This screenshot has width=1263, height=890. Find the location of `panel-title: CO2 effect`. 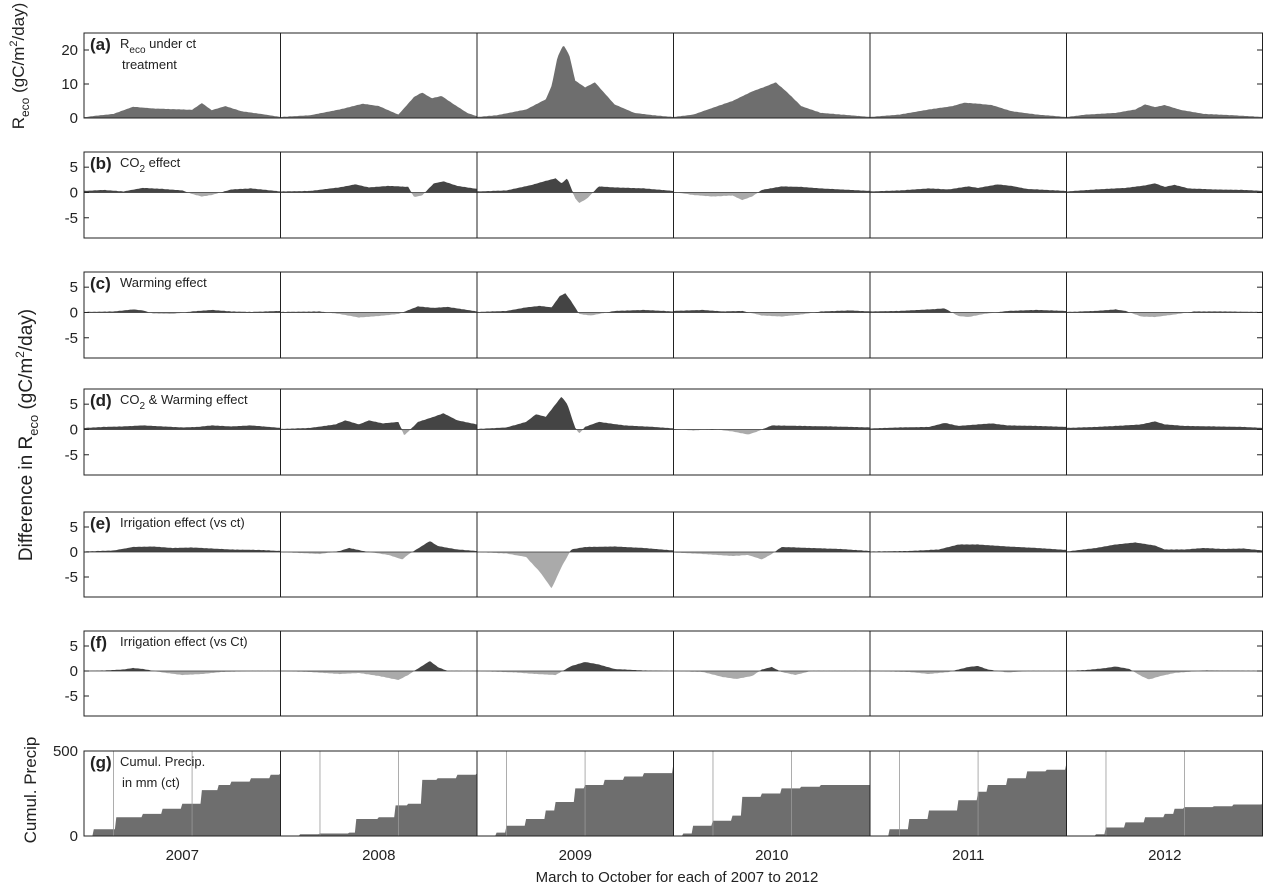

panel-title: CO2 effect is located at coordinates (150, 165).